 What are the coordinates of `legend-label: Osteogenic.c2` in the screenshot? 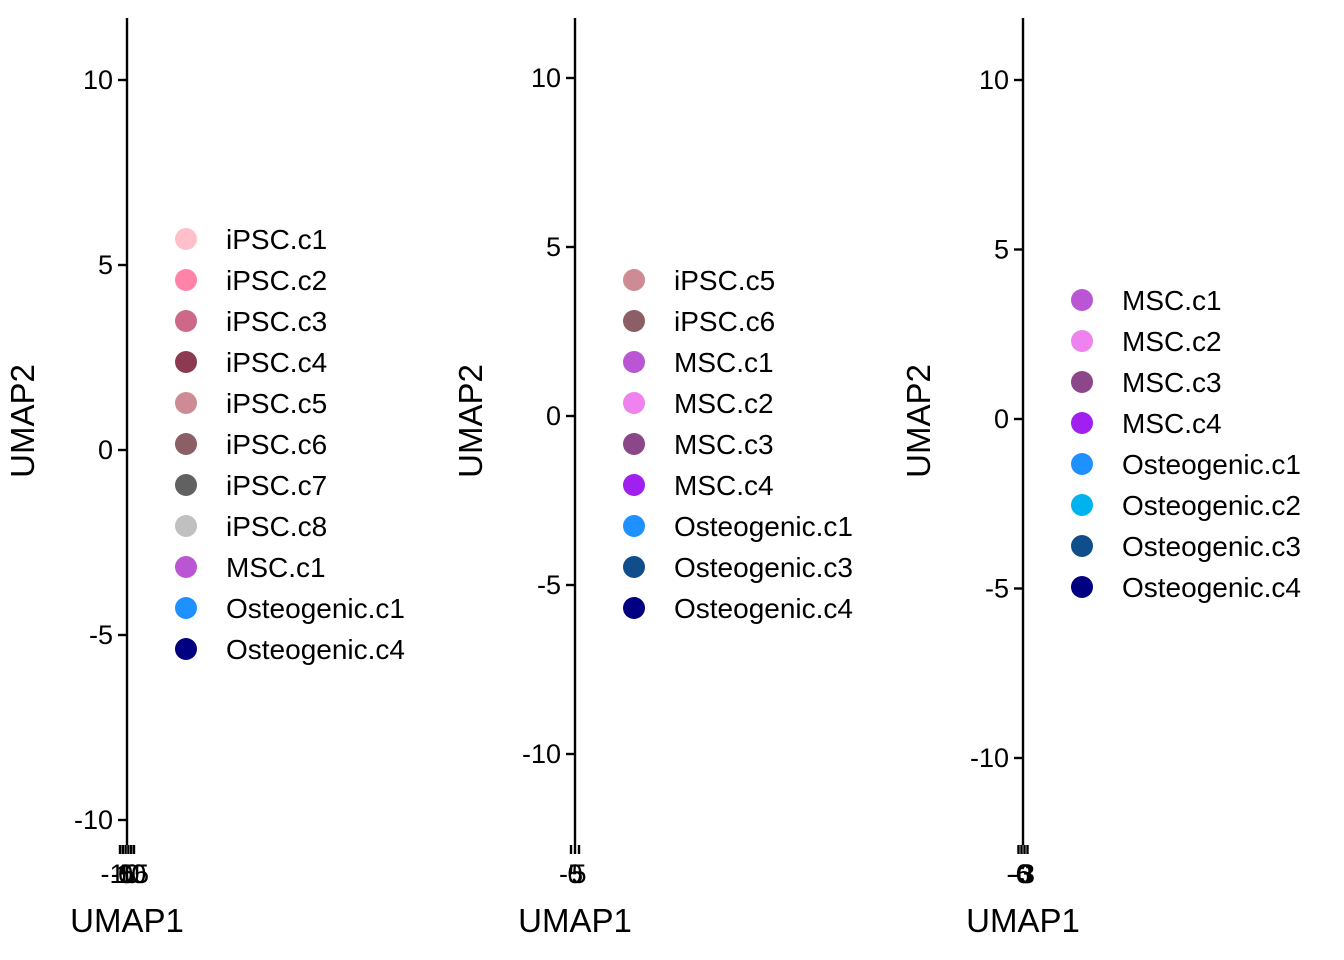 It's located at (1211, 505).